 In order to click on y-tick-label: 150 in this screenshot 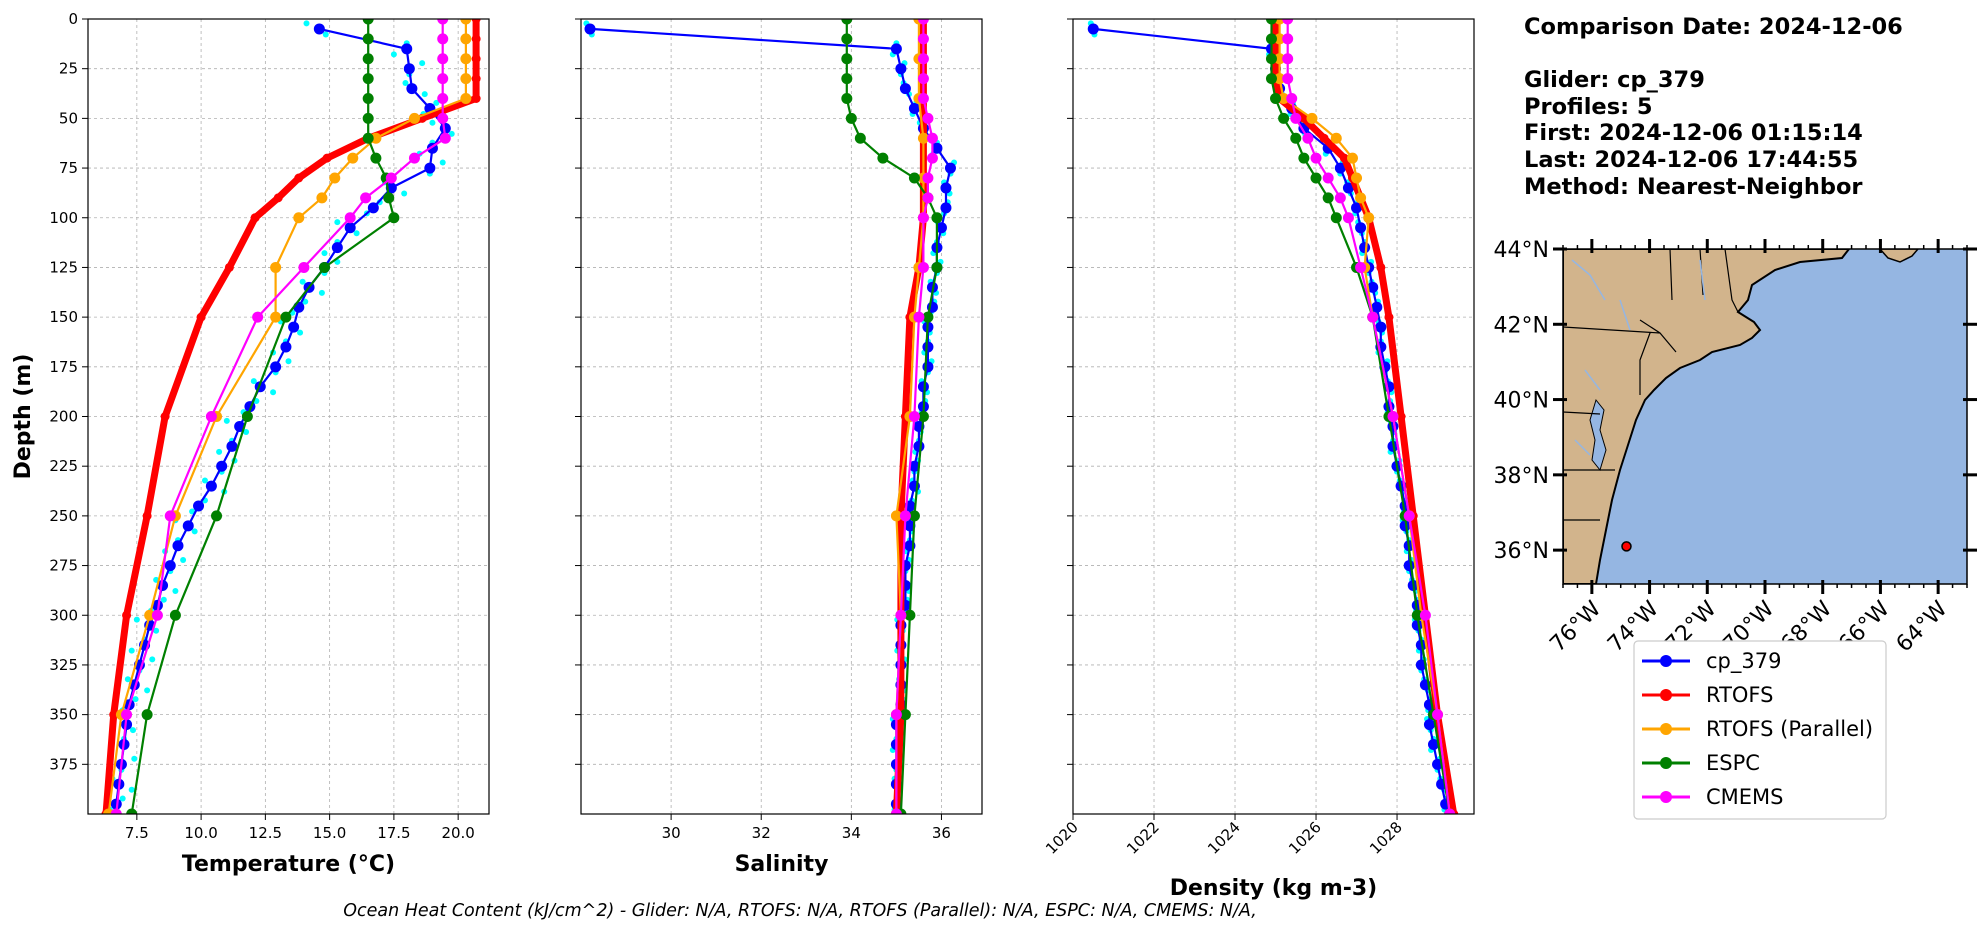, I will do `click(63, 317)`.